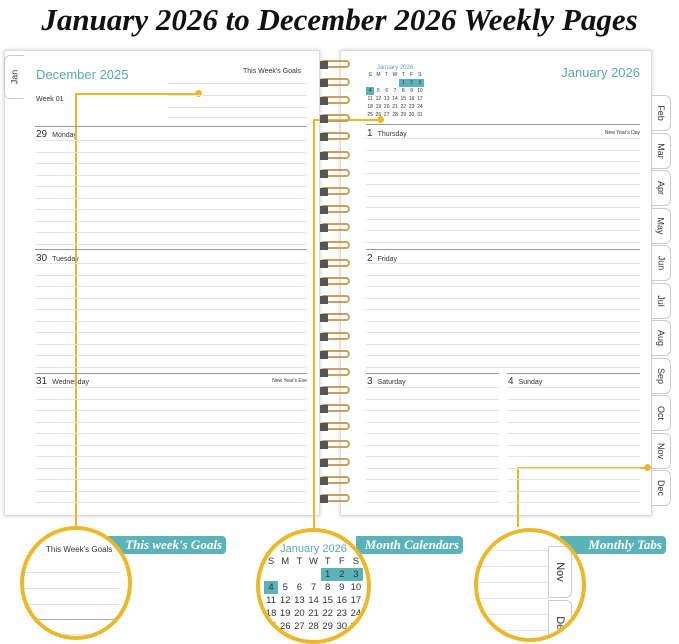 The width and height of the screenshot is (679, 644). Describe the element at coordinates (198, 93) in the screenshot. I see `callout-dot` at that location.